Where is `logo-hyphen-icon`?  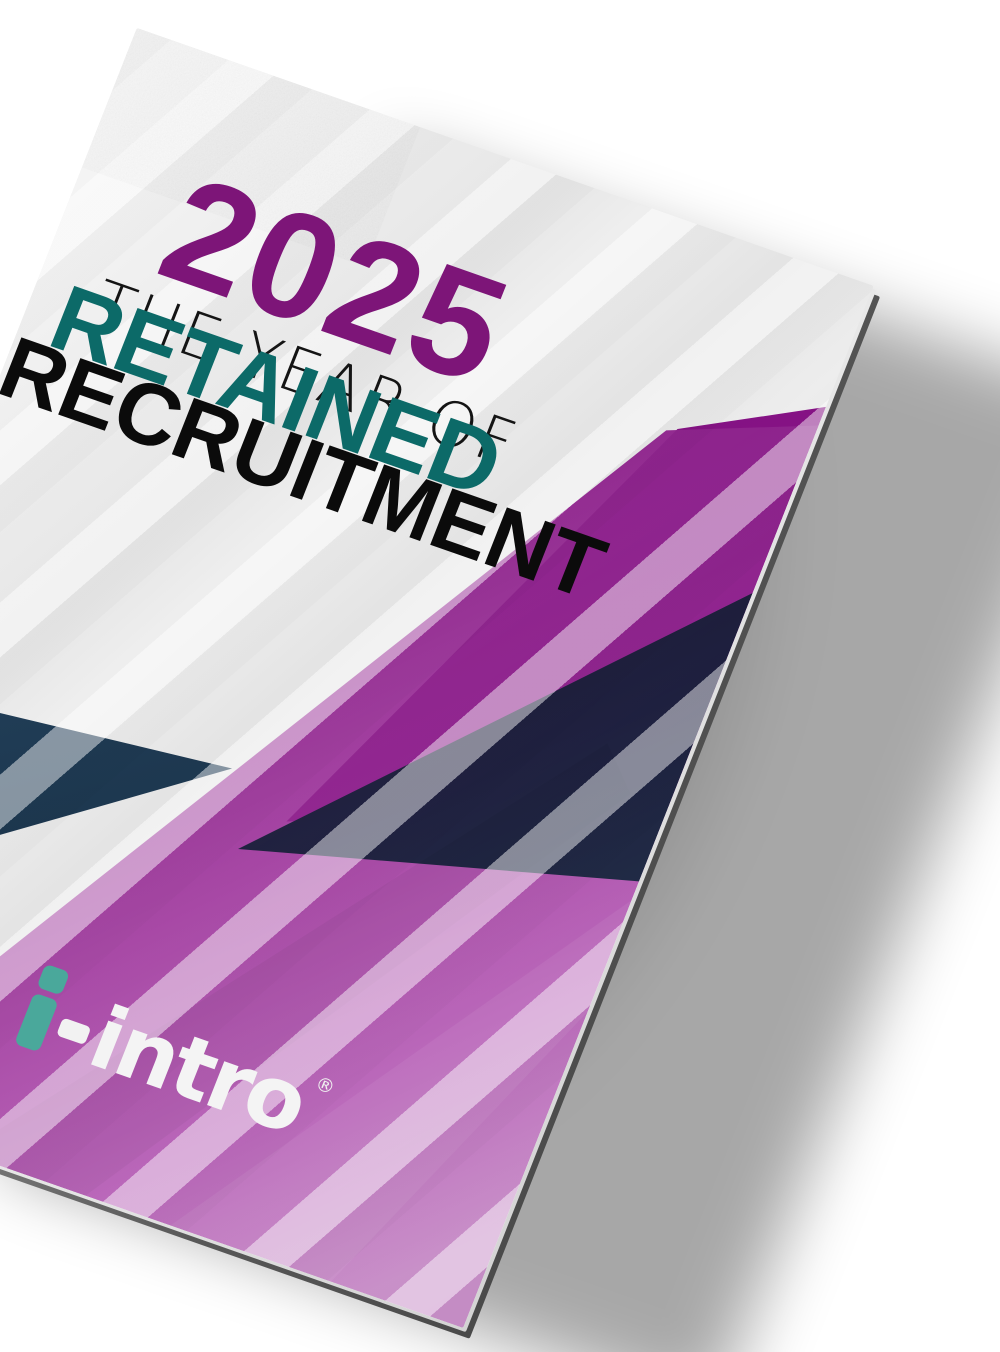
logo-hyphen-icon is located at coordinates (74, 1031).